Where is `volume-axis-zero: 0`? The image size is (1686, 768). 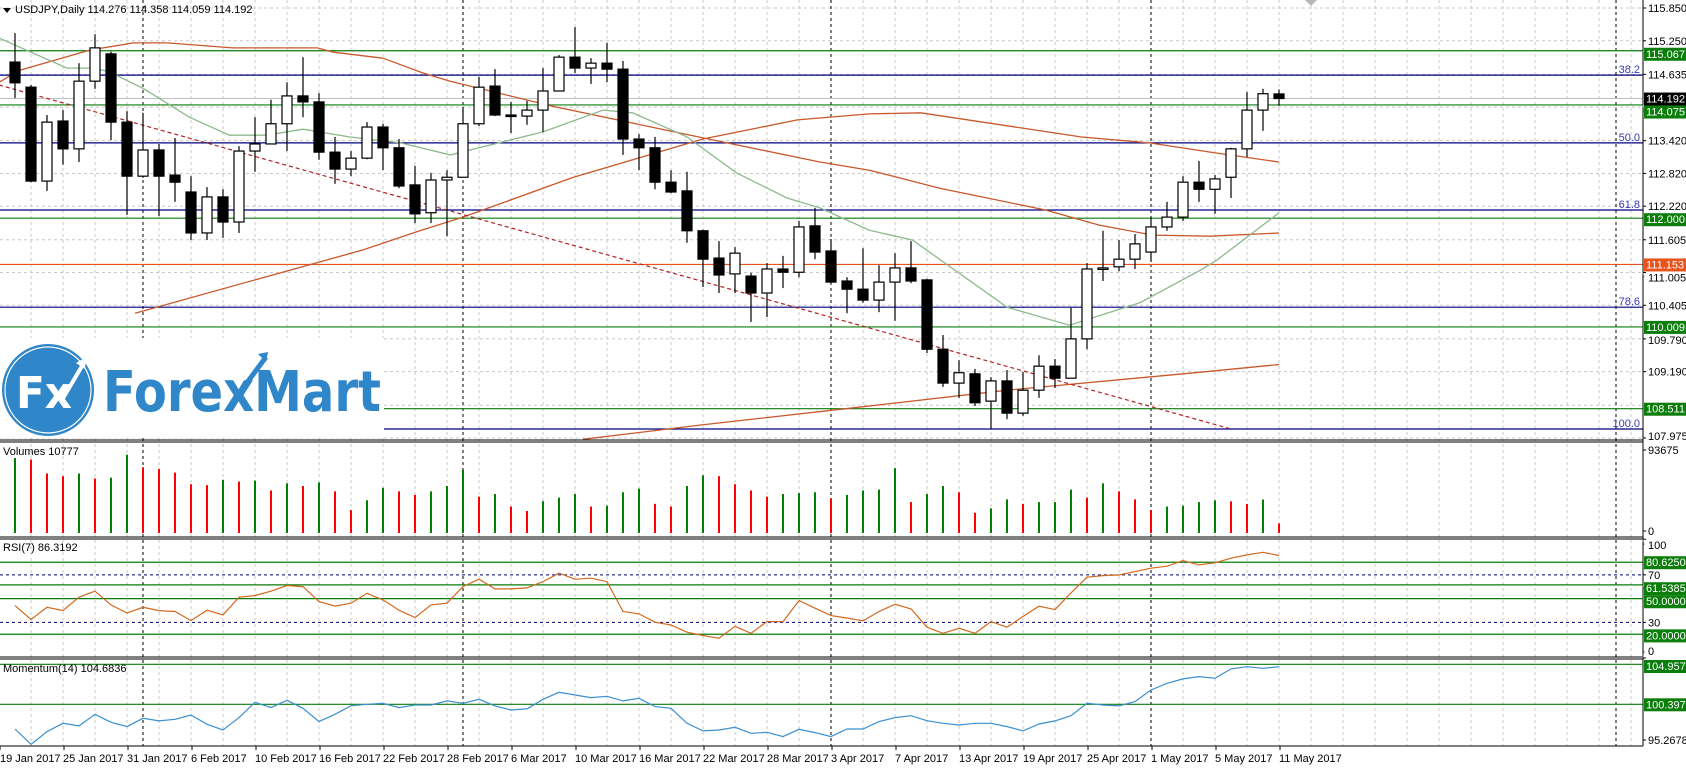
volume-axis-zero: 0 is located at coordinates (1651, 532).